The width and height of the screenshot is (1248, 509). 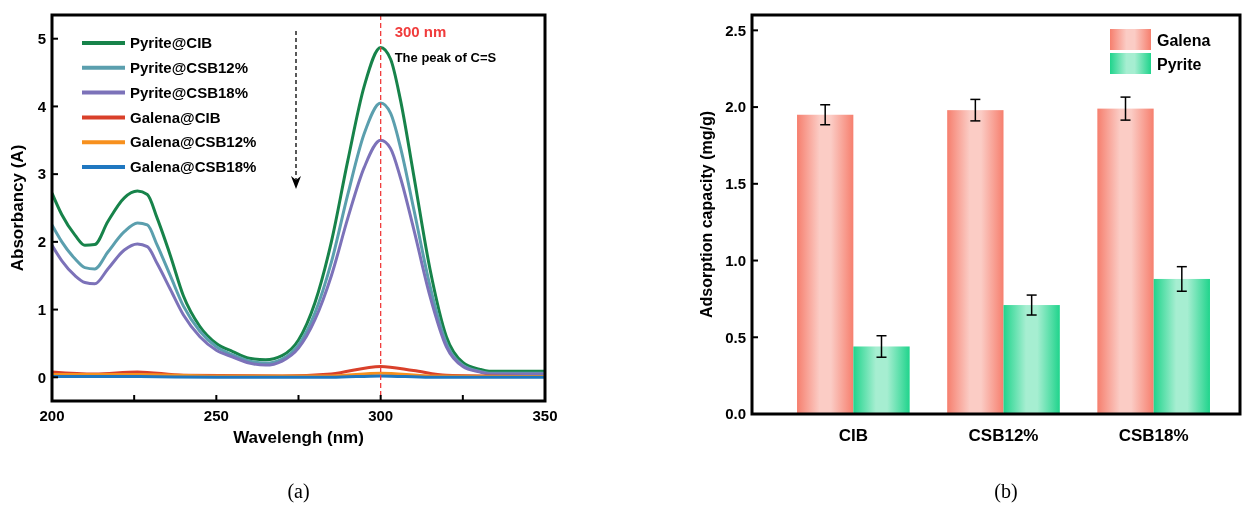 What do you see at coordinates (1006, 491) in the screenshot?
I see `text: (b)` at bounding box center [1006, 491].